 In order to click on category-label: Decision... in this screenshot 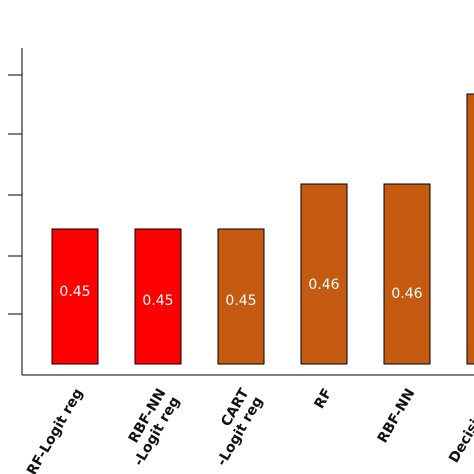, I will do `click(460, 426)`.